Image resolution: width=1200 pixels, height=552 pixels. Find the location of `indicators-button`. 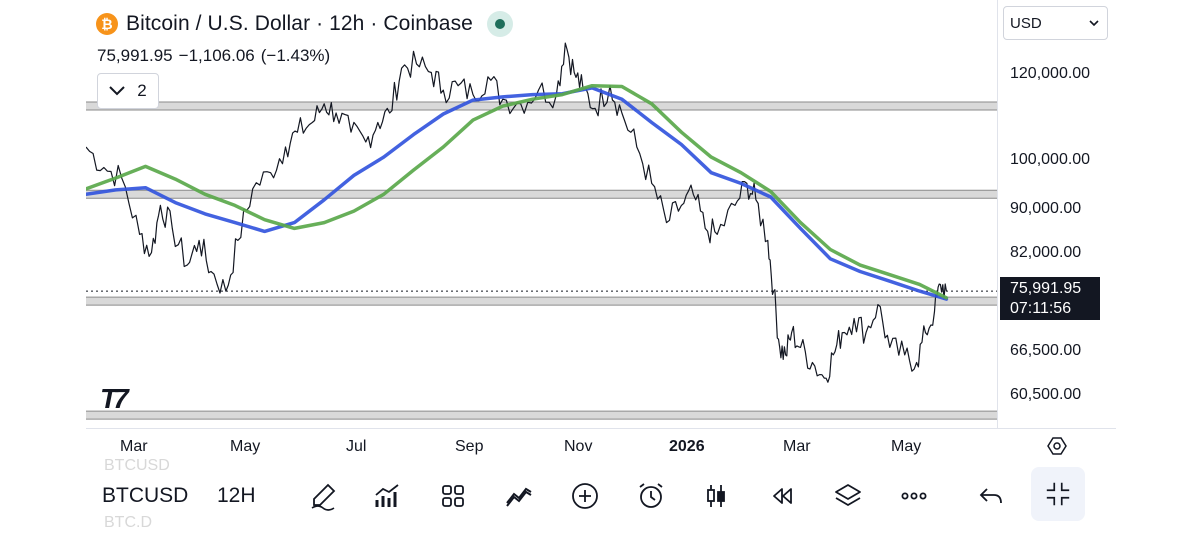

indicators-button is located at coordinates (387, 496).